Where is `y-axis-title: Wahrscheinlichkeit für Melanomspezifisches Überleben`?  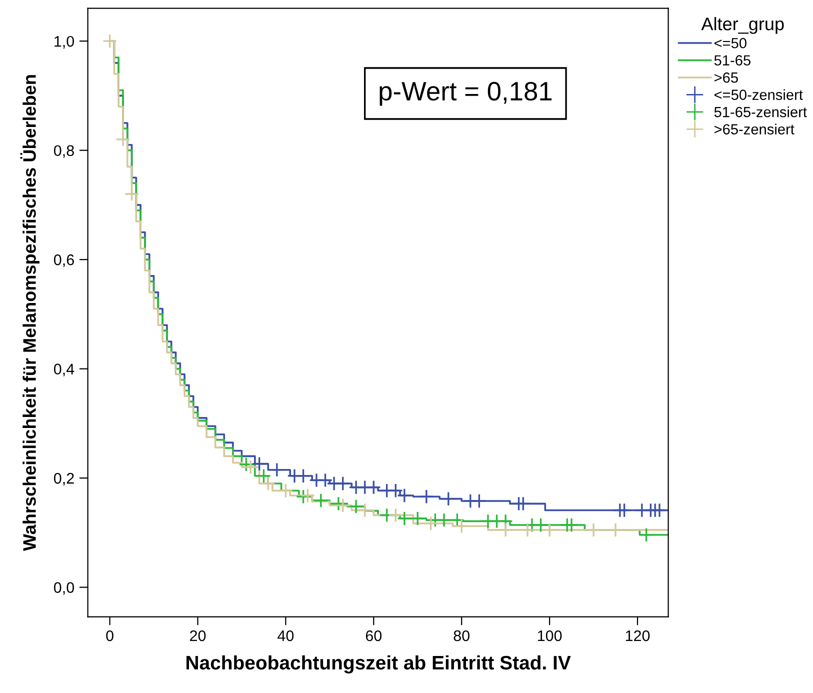
y-axis-title: Wahrscheinlichkeit für Melanomspezifisches Überleben is located at coordinates (30, 313).